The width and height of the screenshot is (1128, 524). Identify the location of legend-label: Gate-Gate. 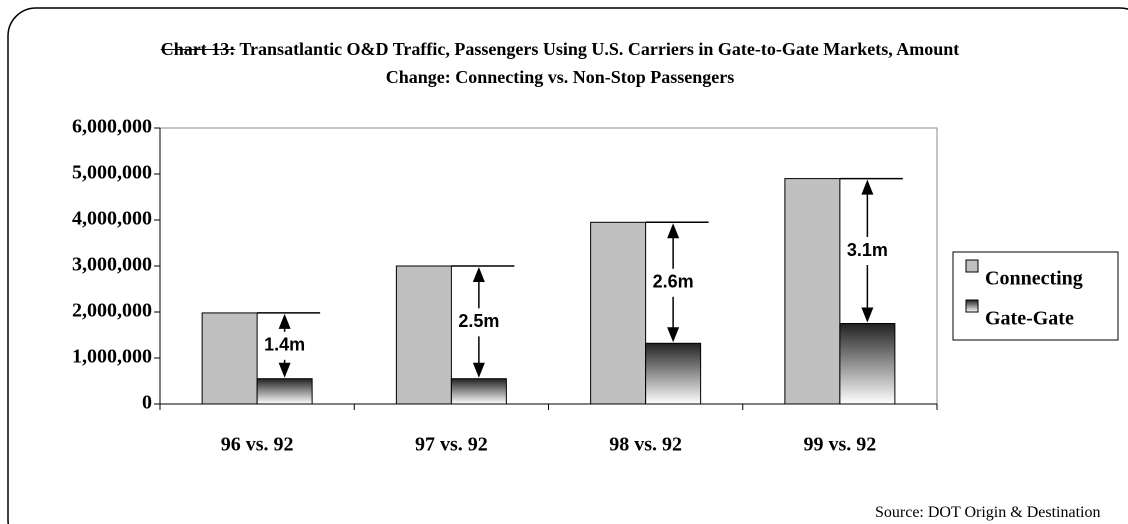
(1029, 319).